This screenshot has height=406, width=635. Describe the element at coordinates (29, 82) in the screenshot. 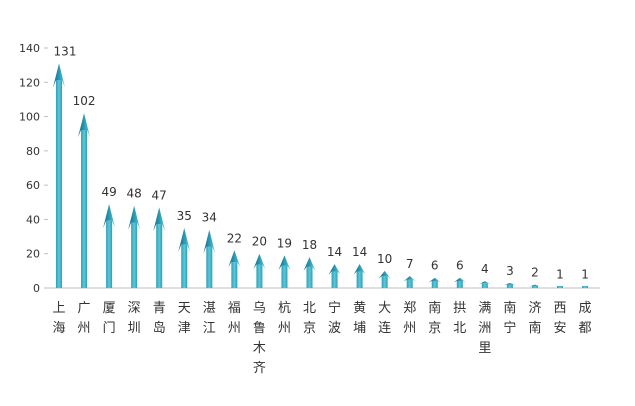

I see `y-tick-label: 120` at that location.